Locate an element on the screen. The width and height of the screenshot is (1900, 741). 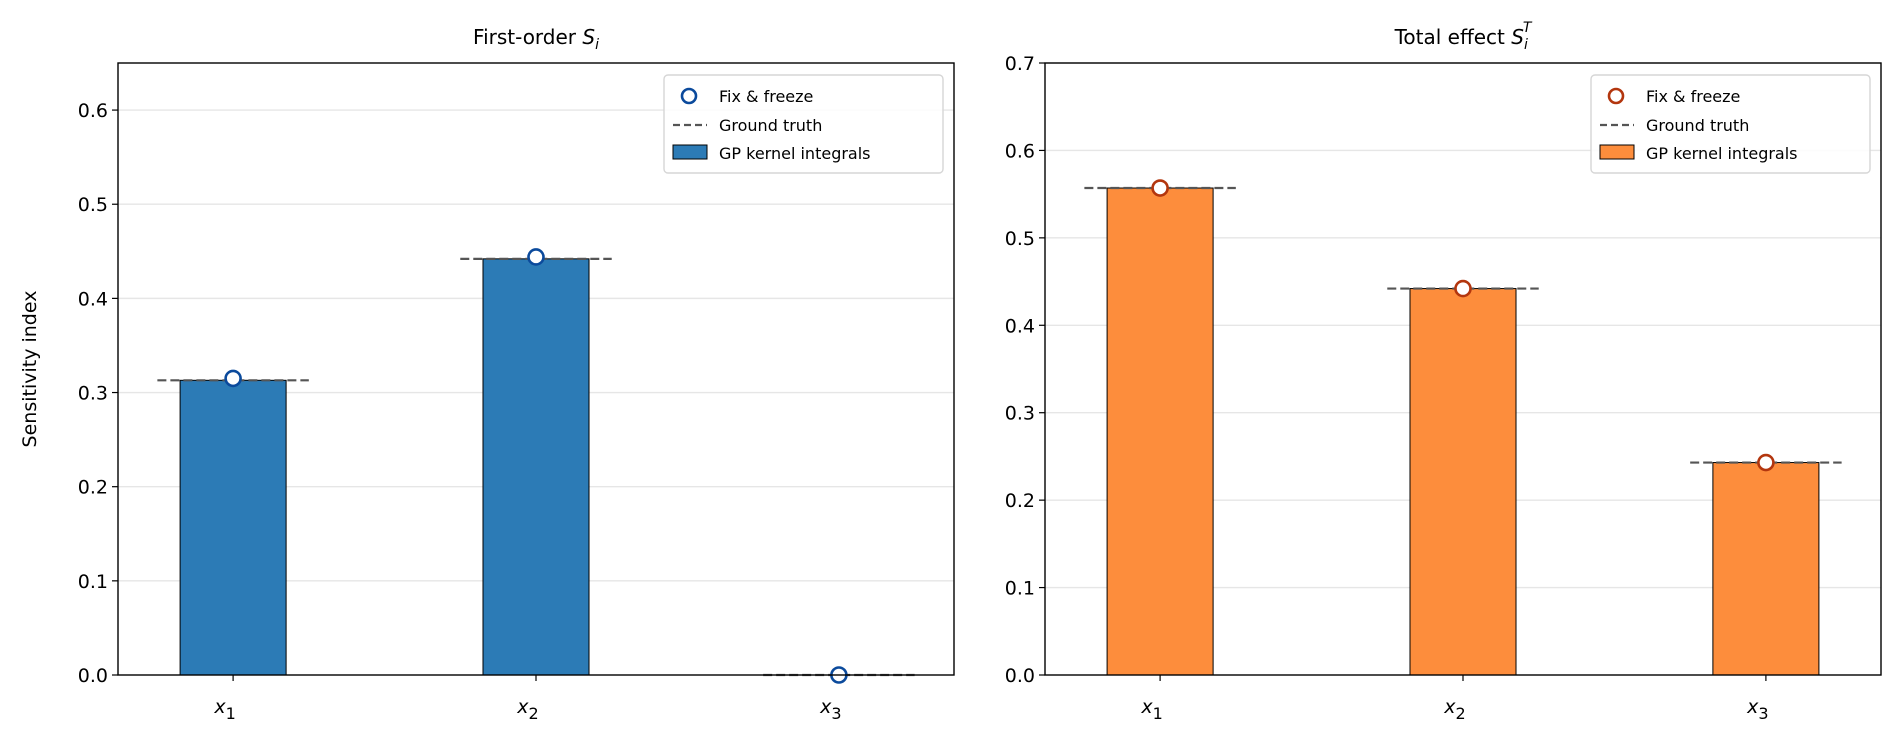
chart-title: First-order Si is located at coordinates (536, 39).